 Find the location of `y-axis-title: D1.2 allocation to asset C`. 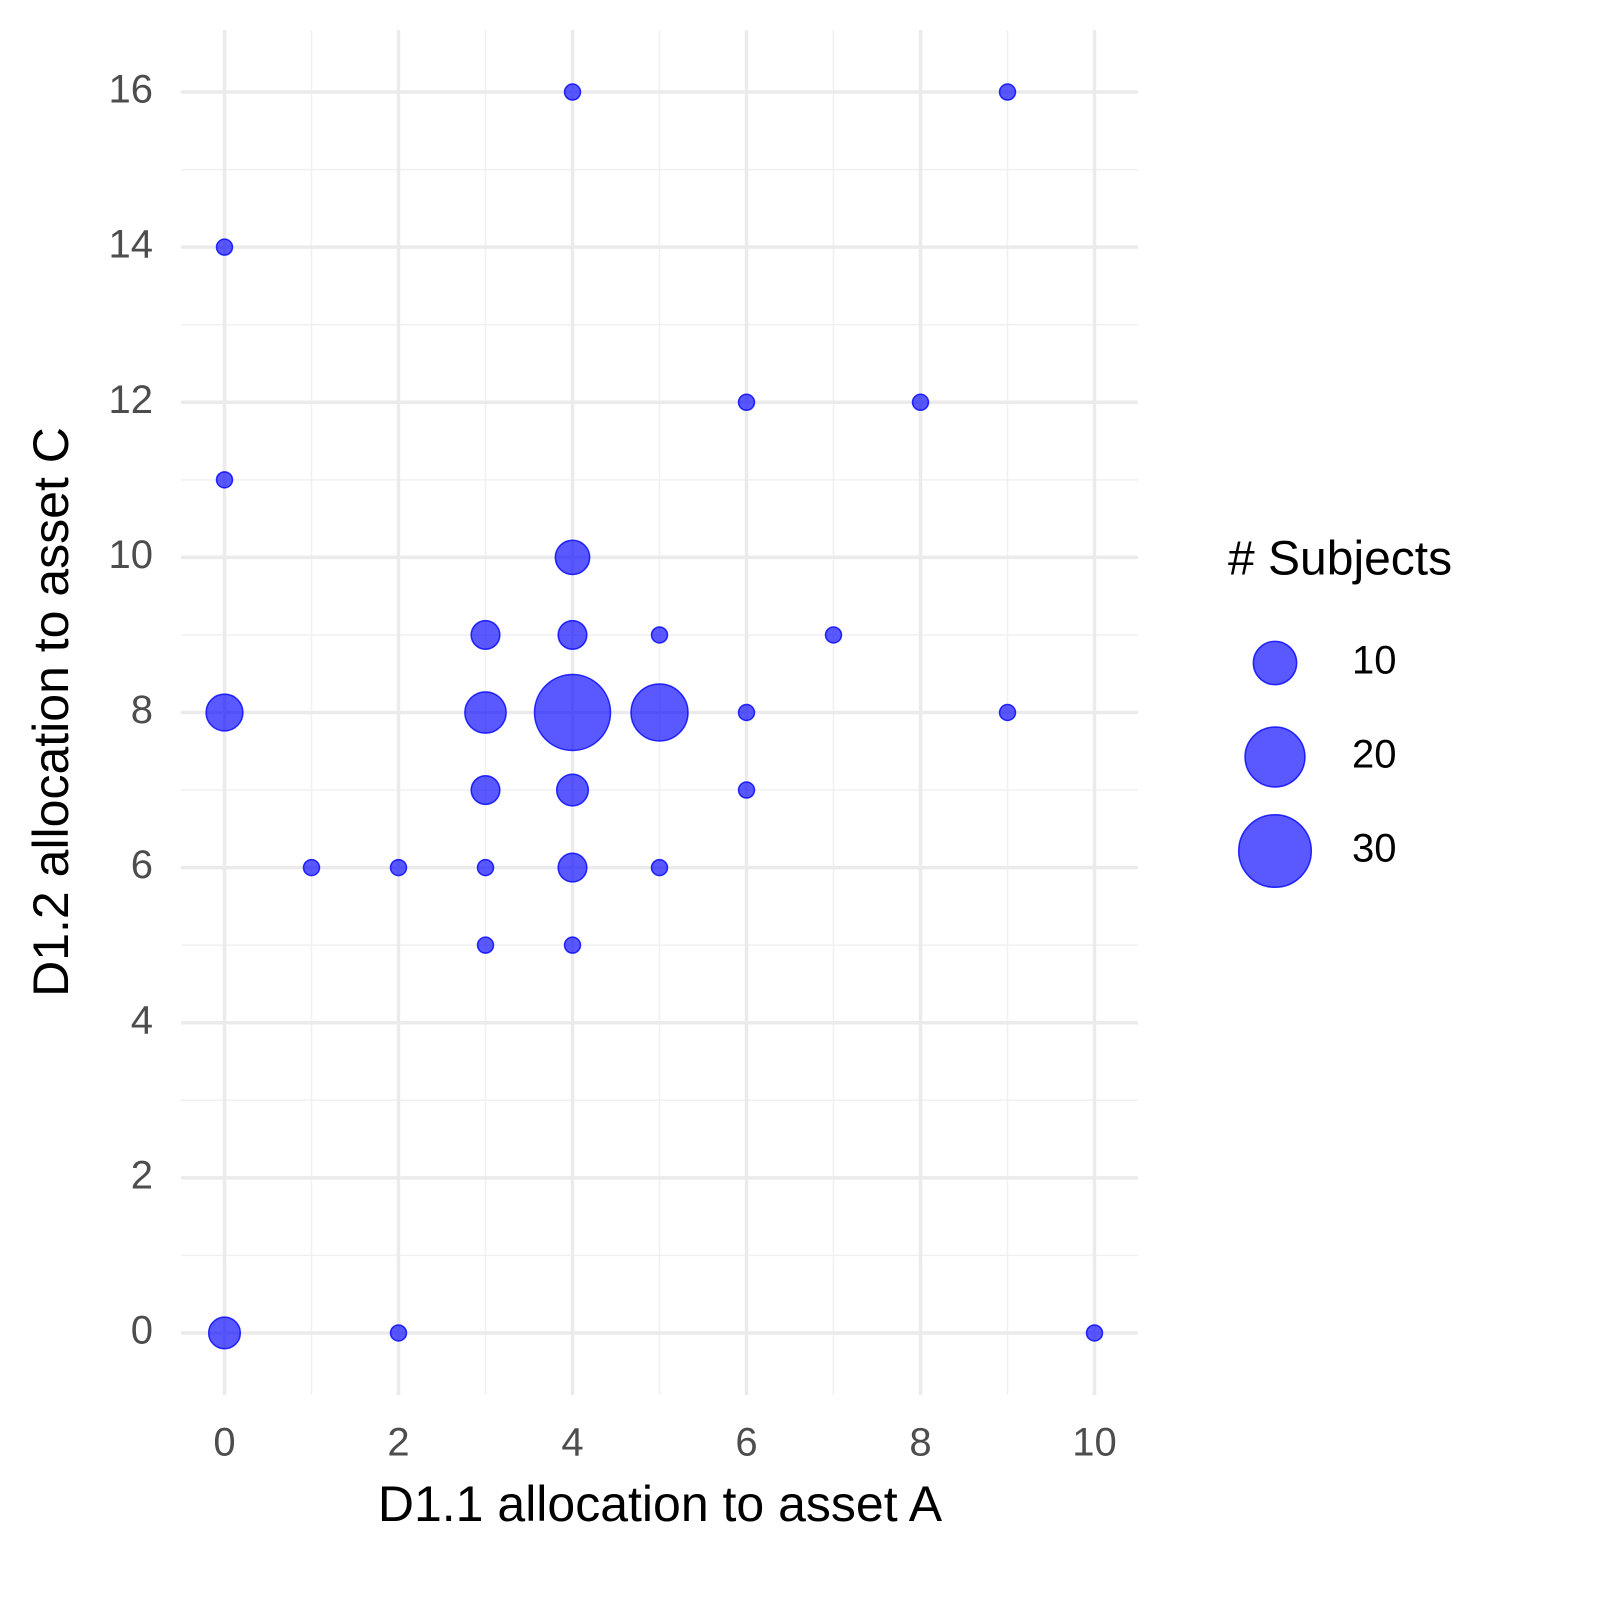

y-axis-title: D1.2 allocation to asset C is located at coordinates (51, 712).